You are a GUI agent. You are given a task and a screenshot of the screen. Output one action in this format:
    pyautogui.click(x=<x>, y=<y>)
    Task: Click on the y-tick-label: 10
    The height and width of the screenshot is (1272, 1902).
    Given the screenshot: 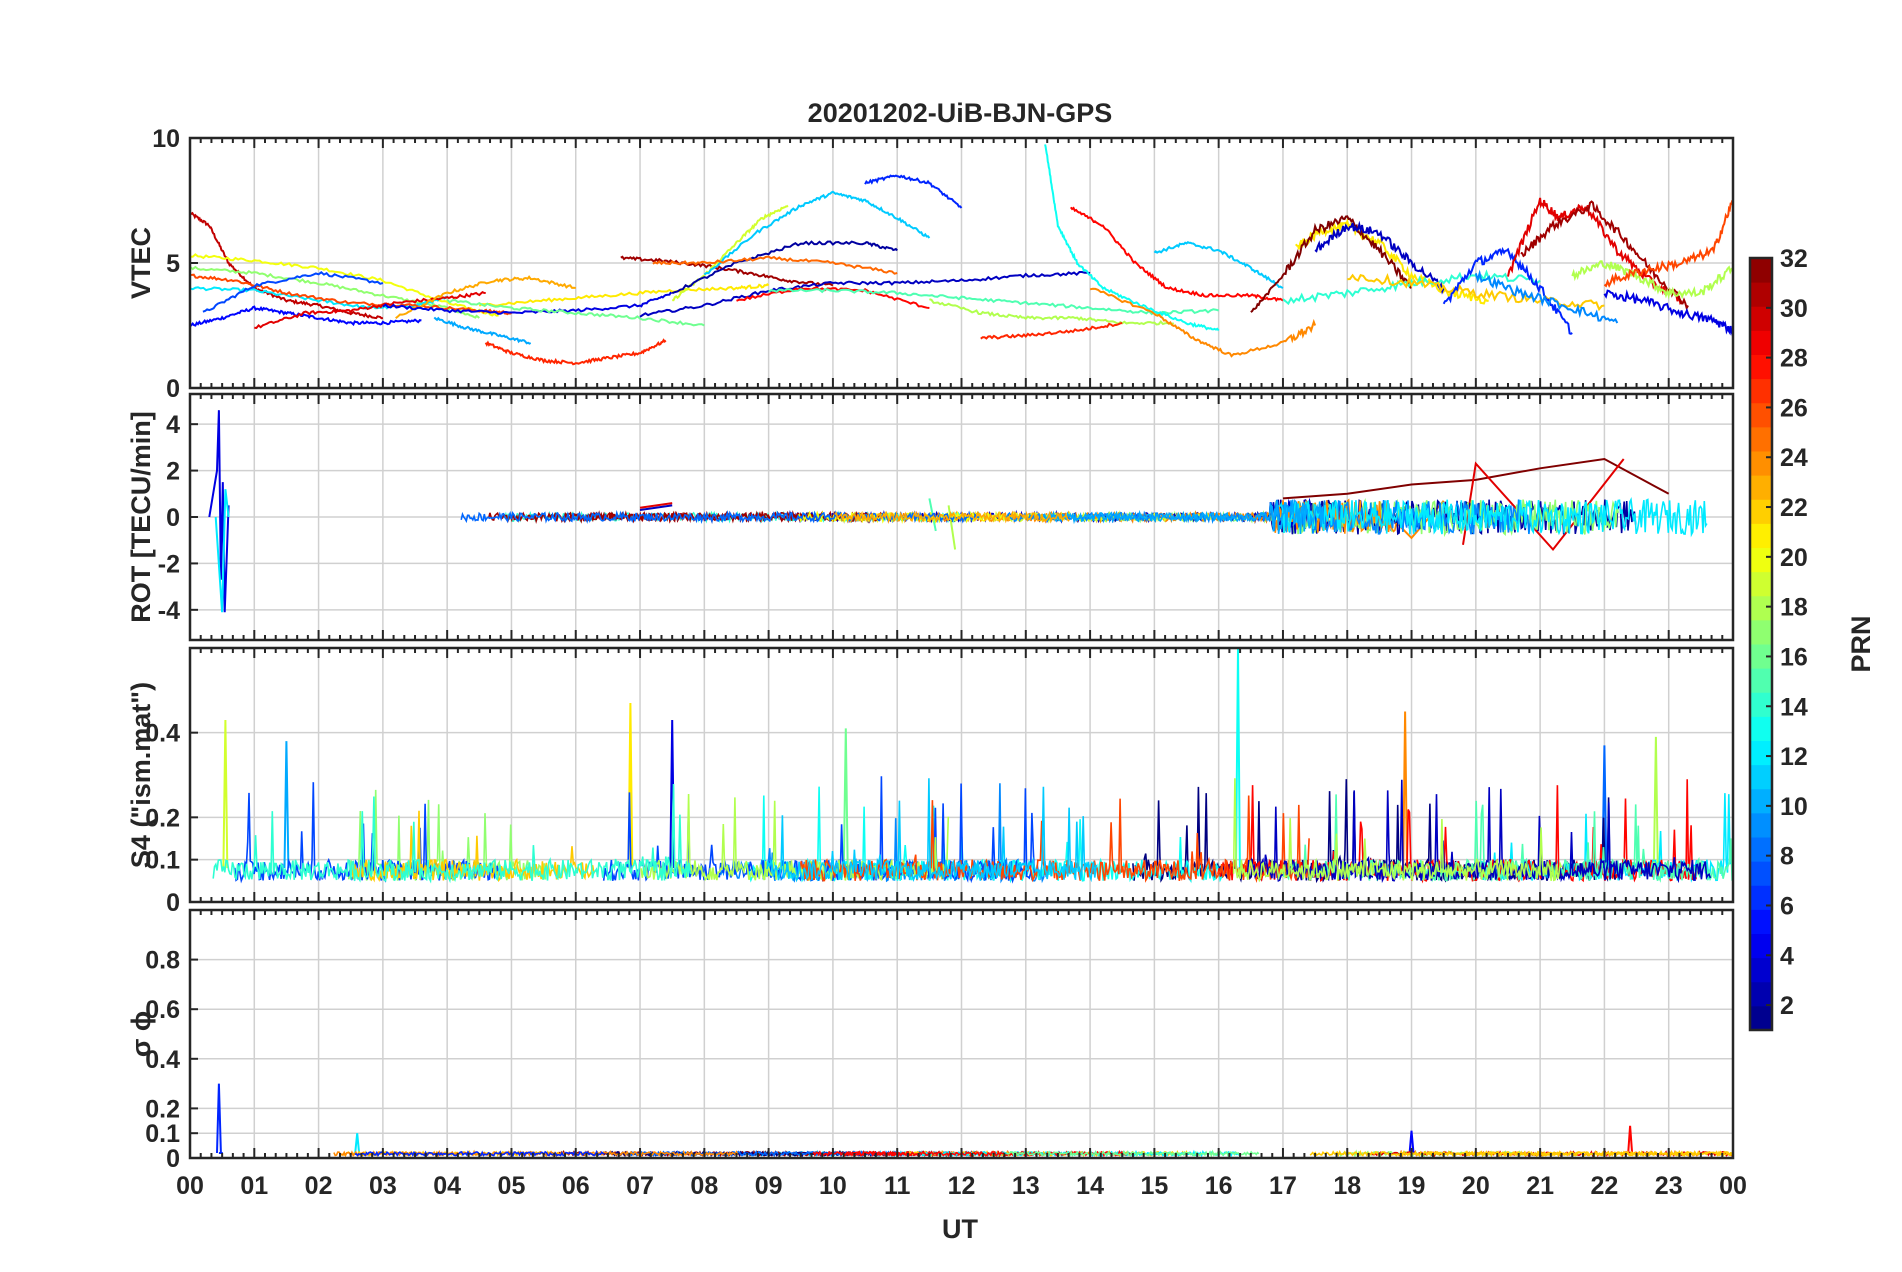 What is the action you would take?
    pyautogui.click(x=166, y=139)
    